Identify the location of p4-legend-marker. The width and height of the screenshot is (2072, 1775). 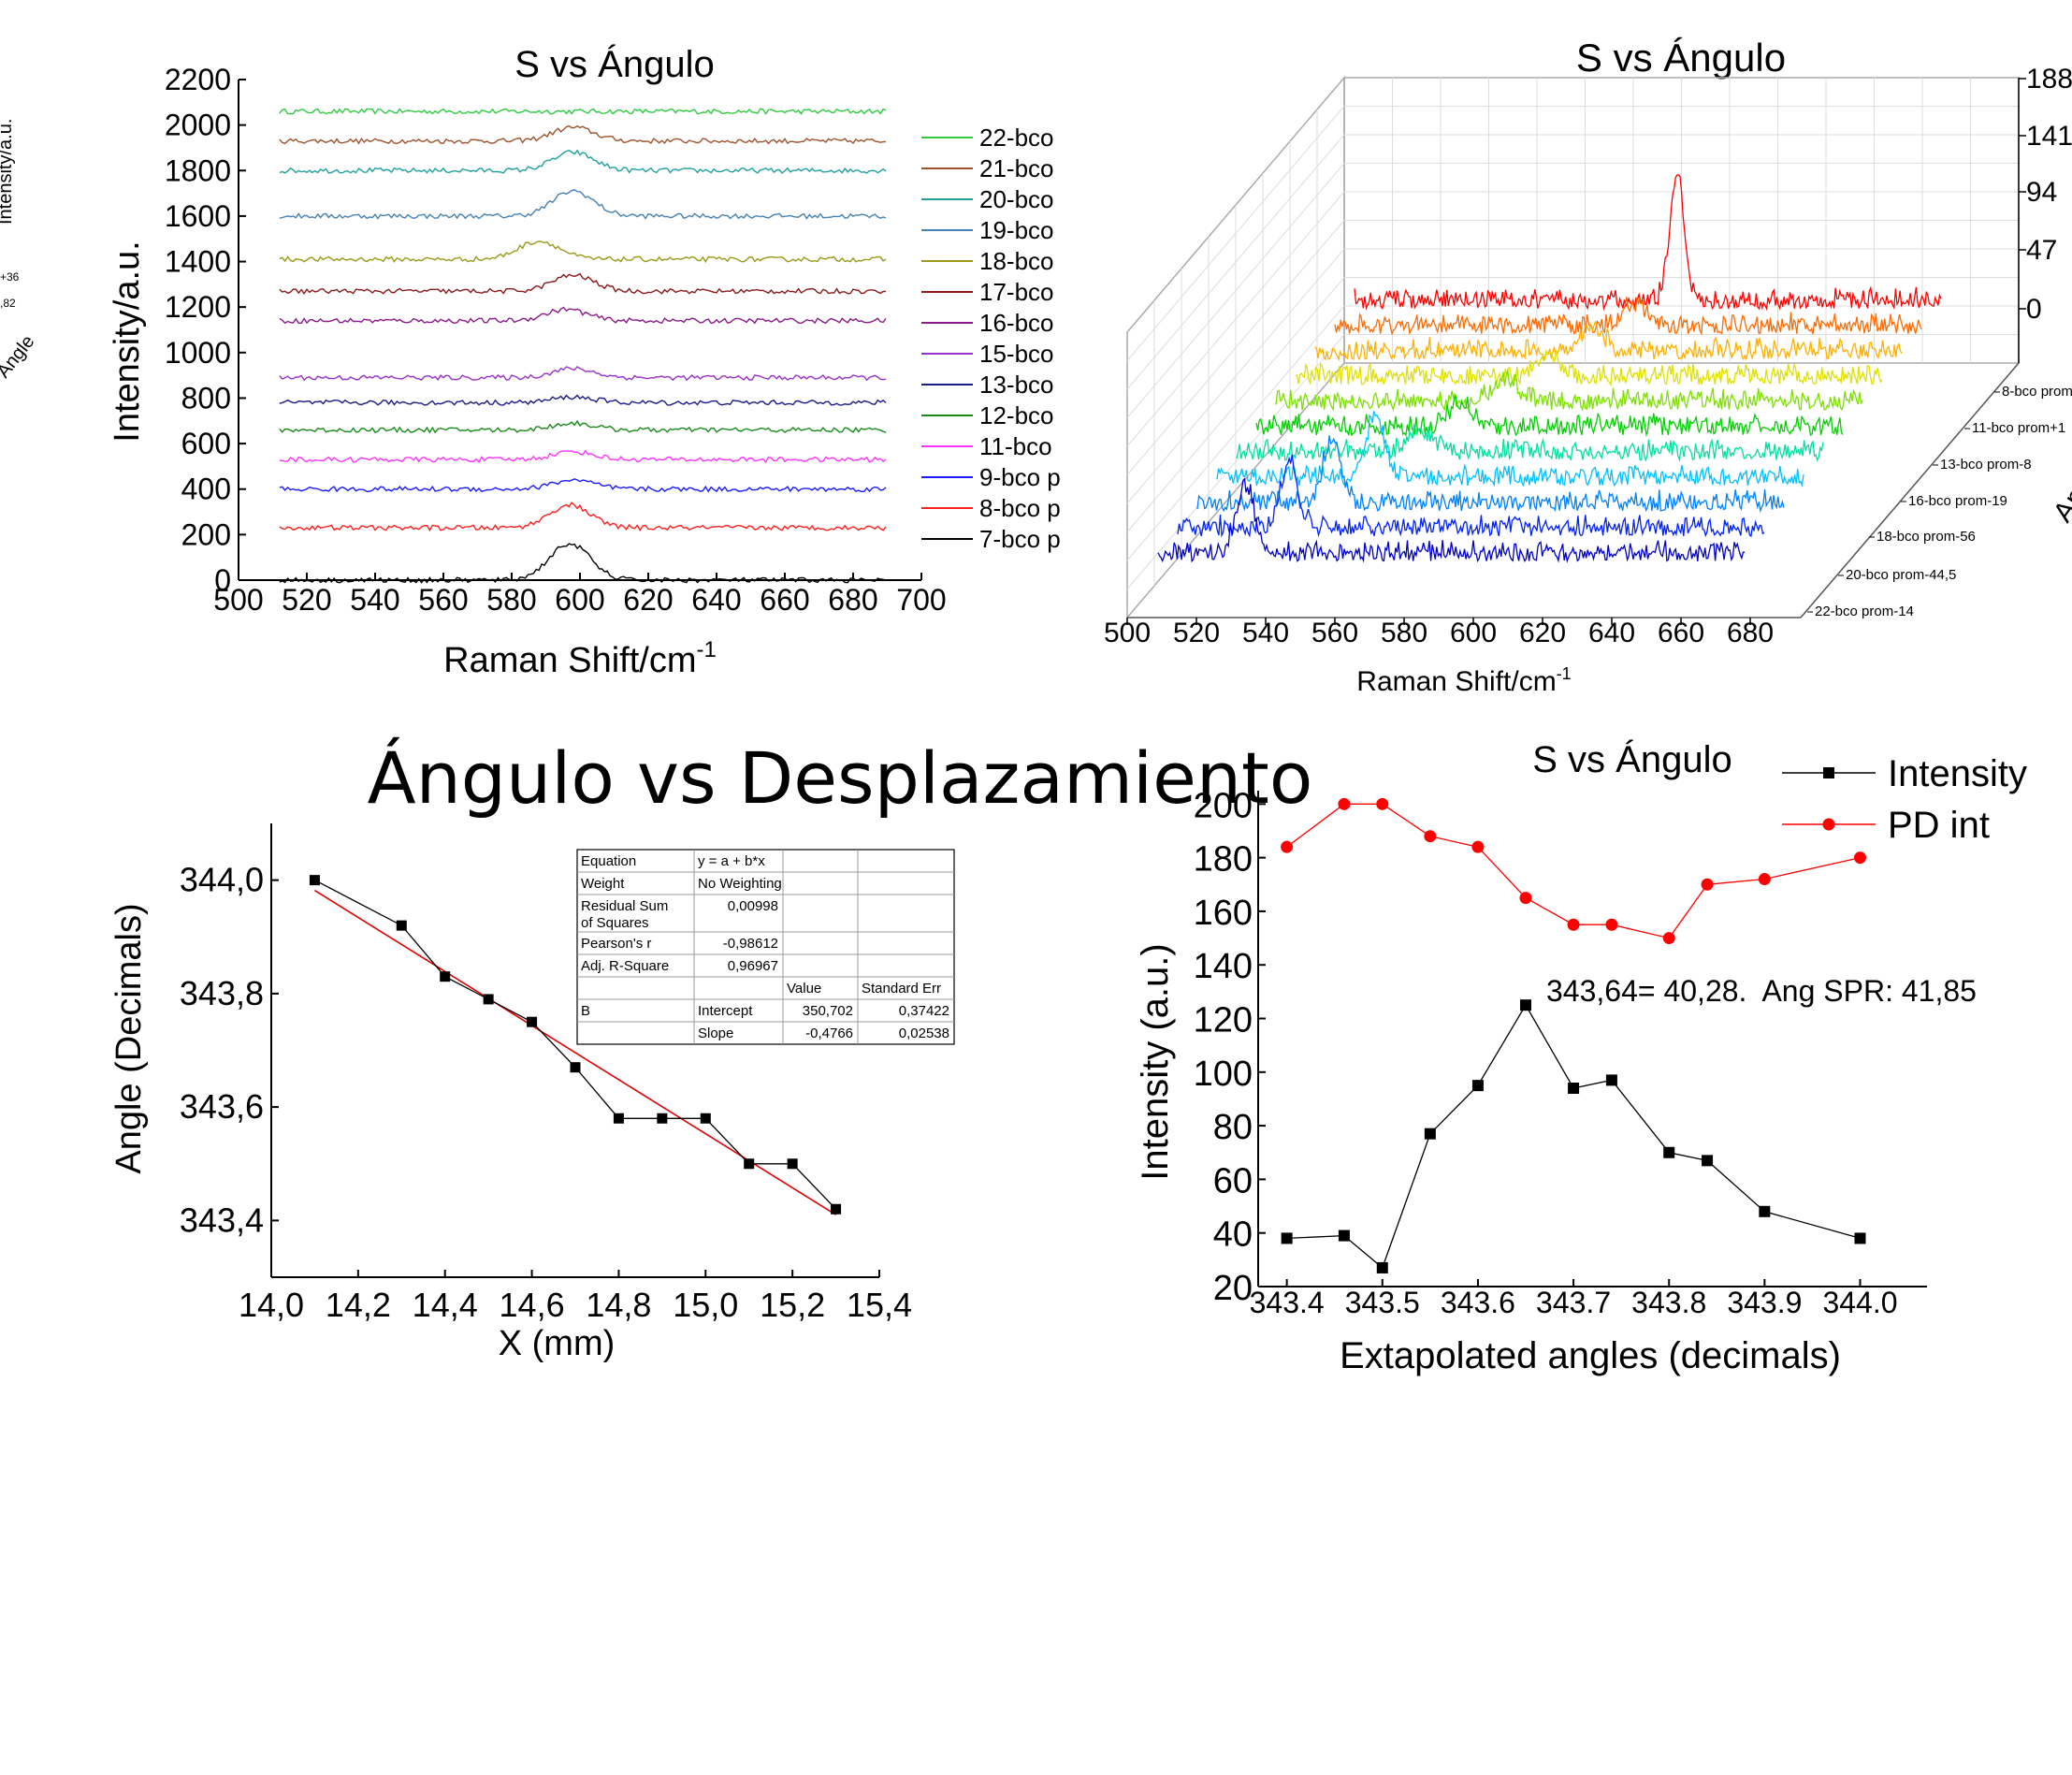
(1828, 773).